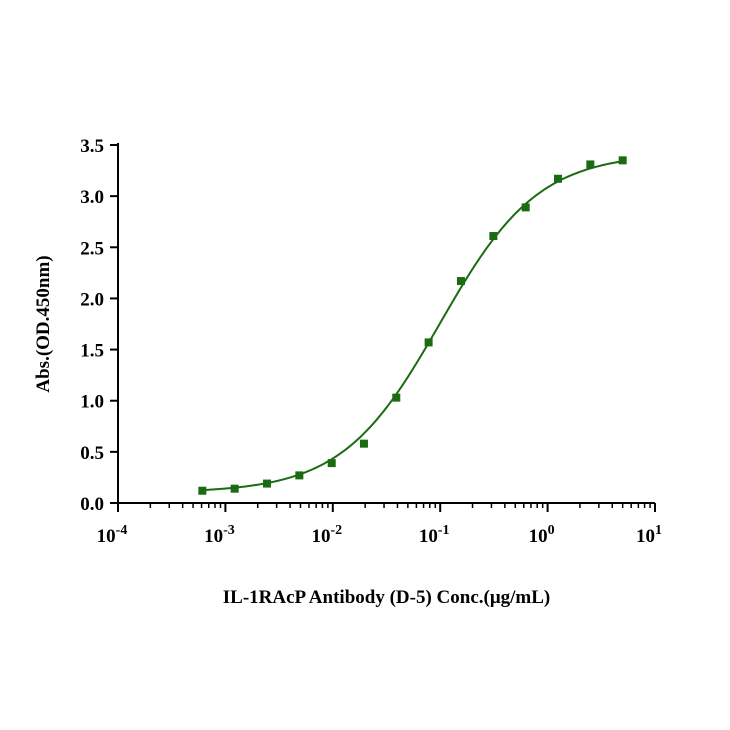 Image resolution: width=730 pixels, height=730 pixels. I want to click on x-tick-exponent: -2, so click(336, 530).